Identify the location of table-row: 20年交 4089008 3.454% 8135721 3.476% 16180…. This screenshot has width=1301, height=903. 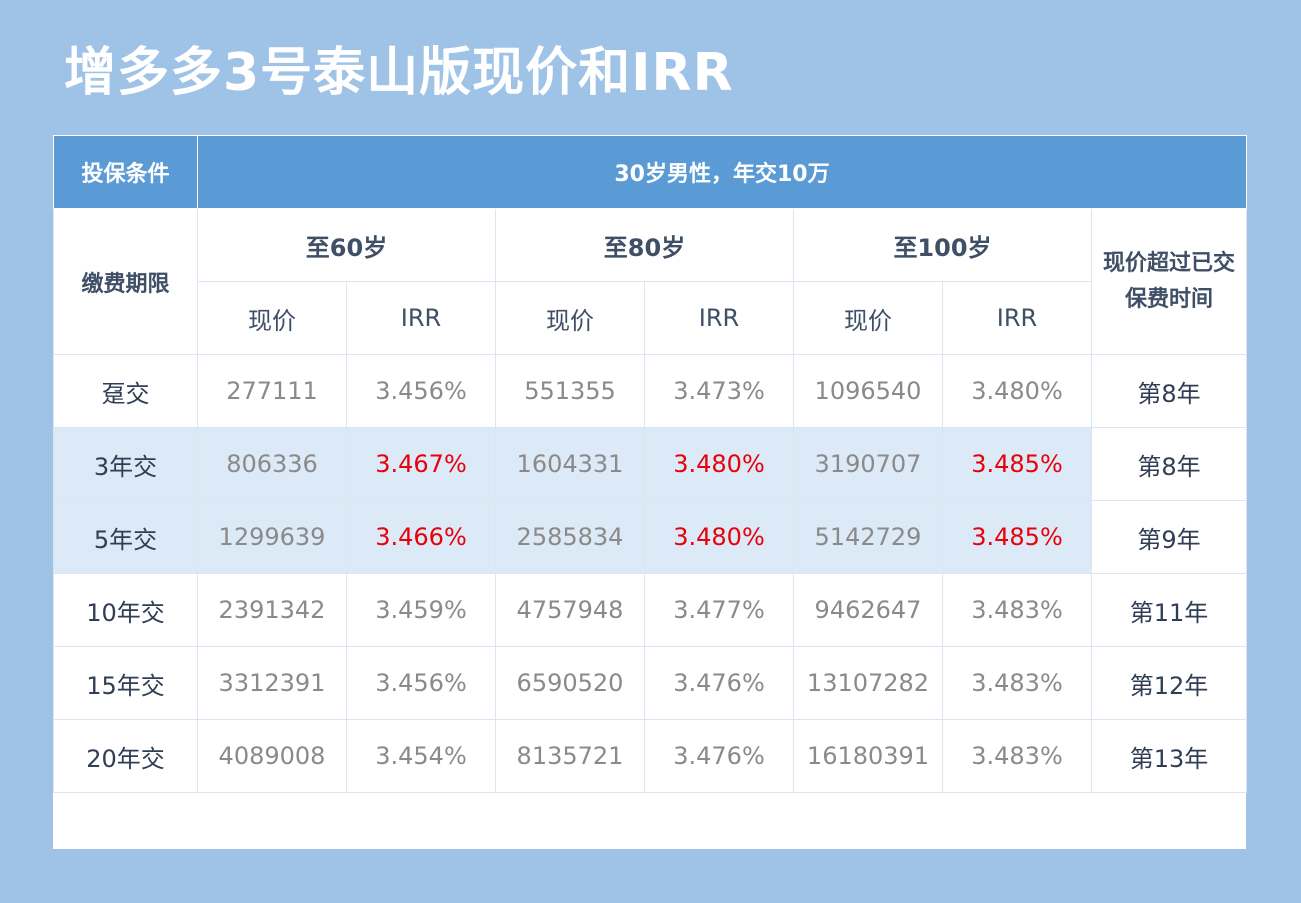
(650, 756).